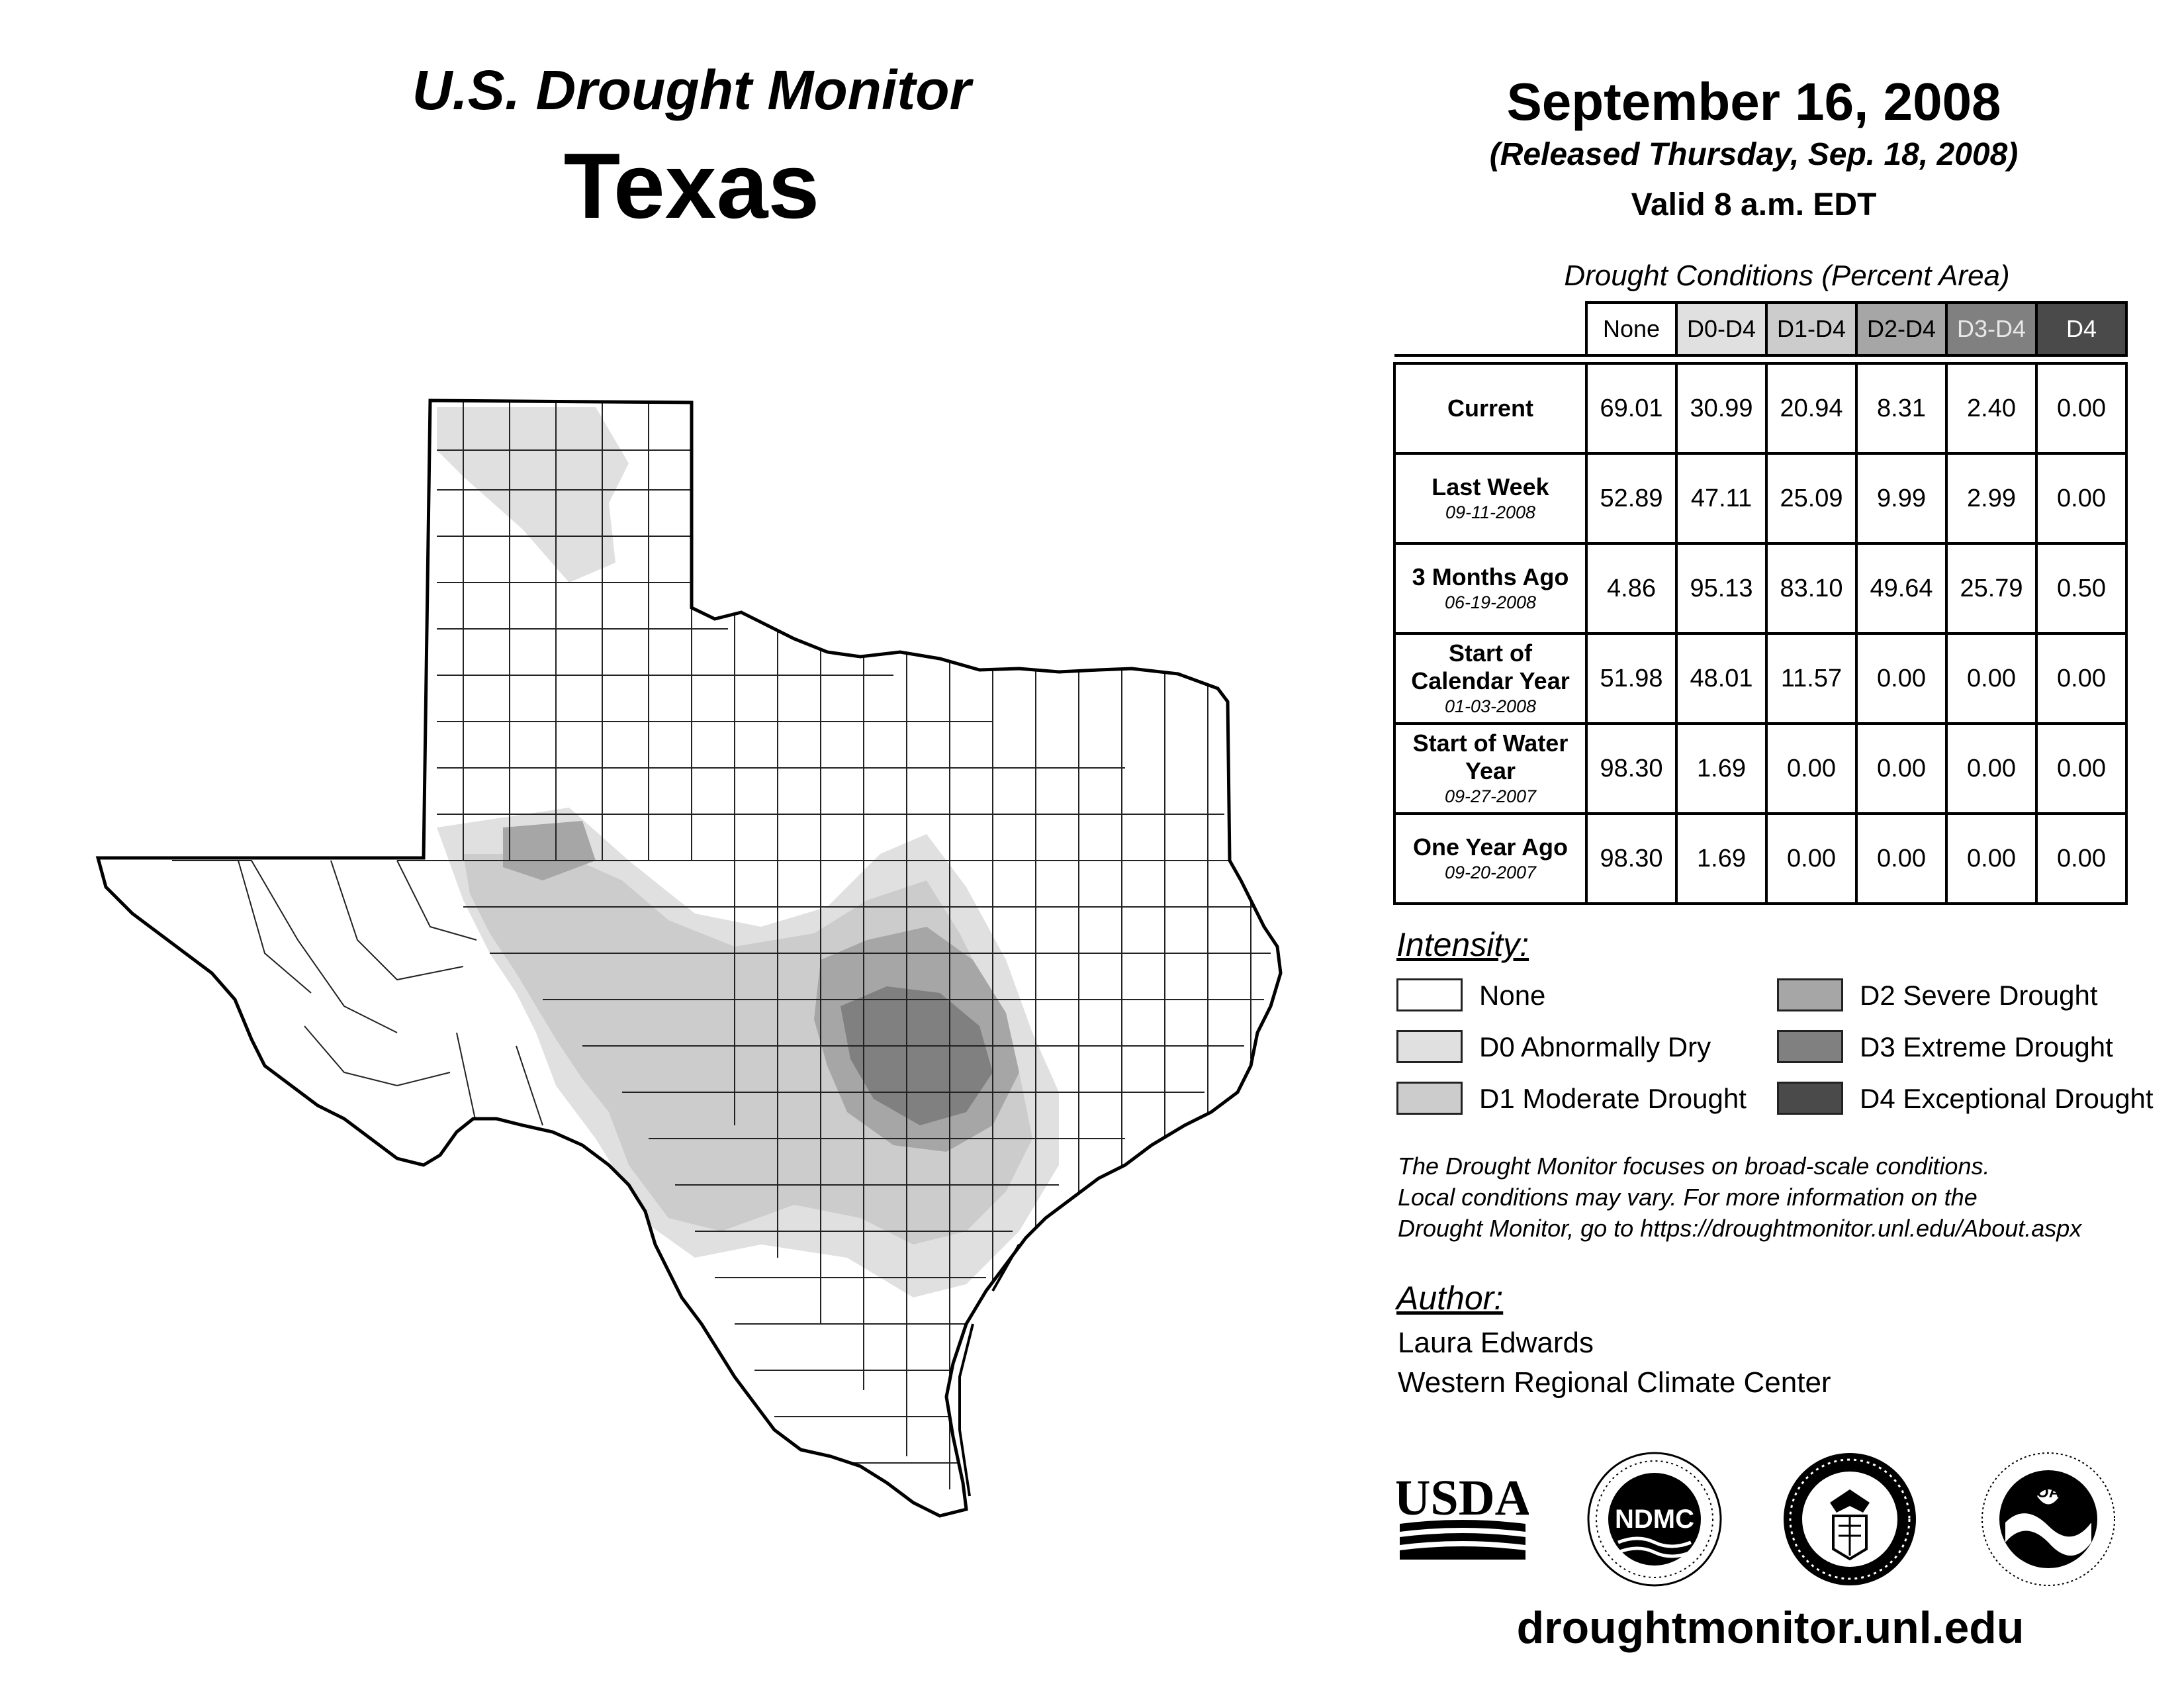  I want to click on table-cell: 25.79, so click(1991, 588).